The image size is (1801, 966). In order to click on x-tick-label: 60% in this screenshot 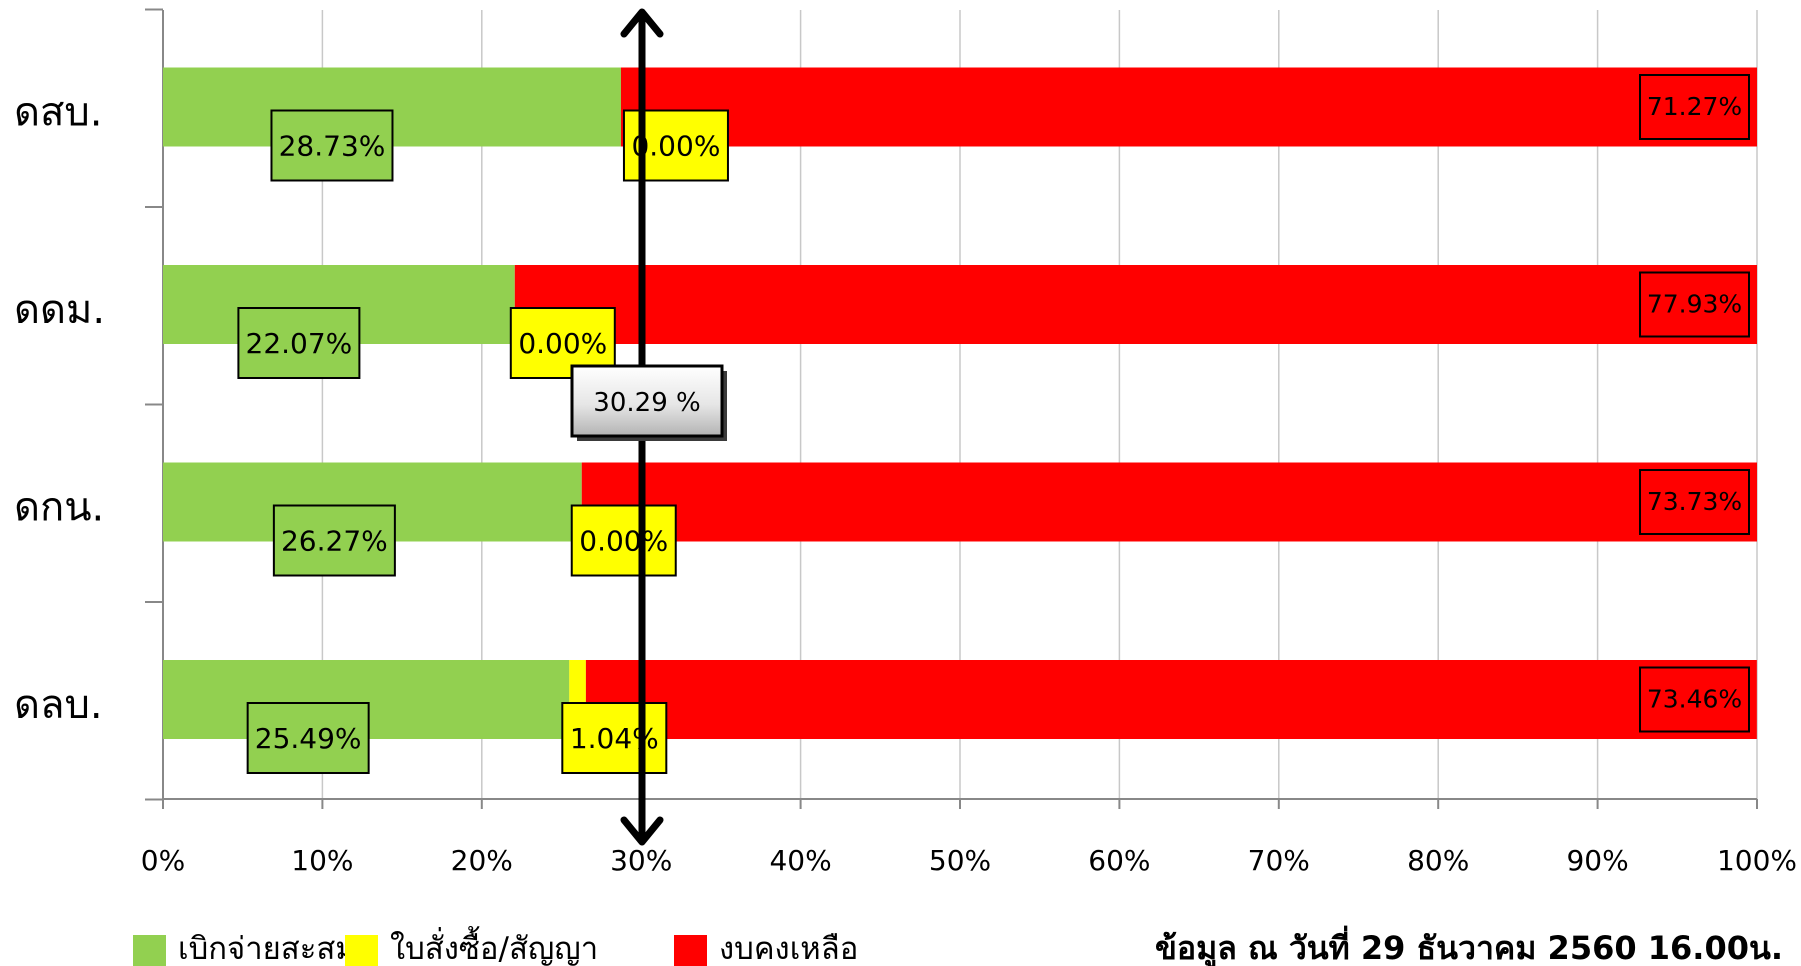, I will do `click(1119, 860)`.